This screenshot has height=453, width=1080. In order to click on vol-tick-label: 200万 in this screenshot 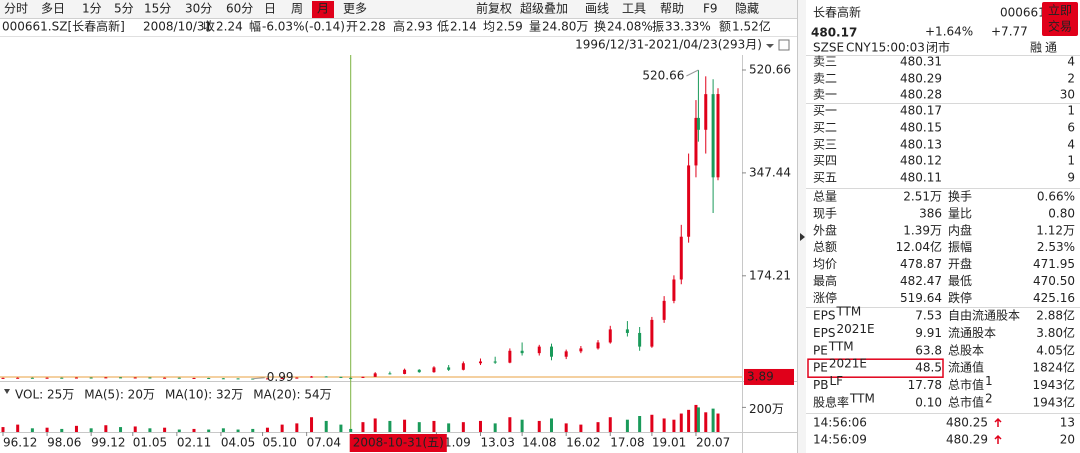, I will do `click(766, 409)`.